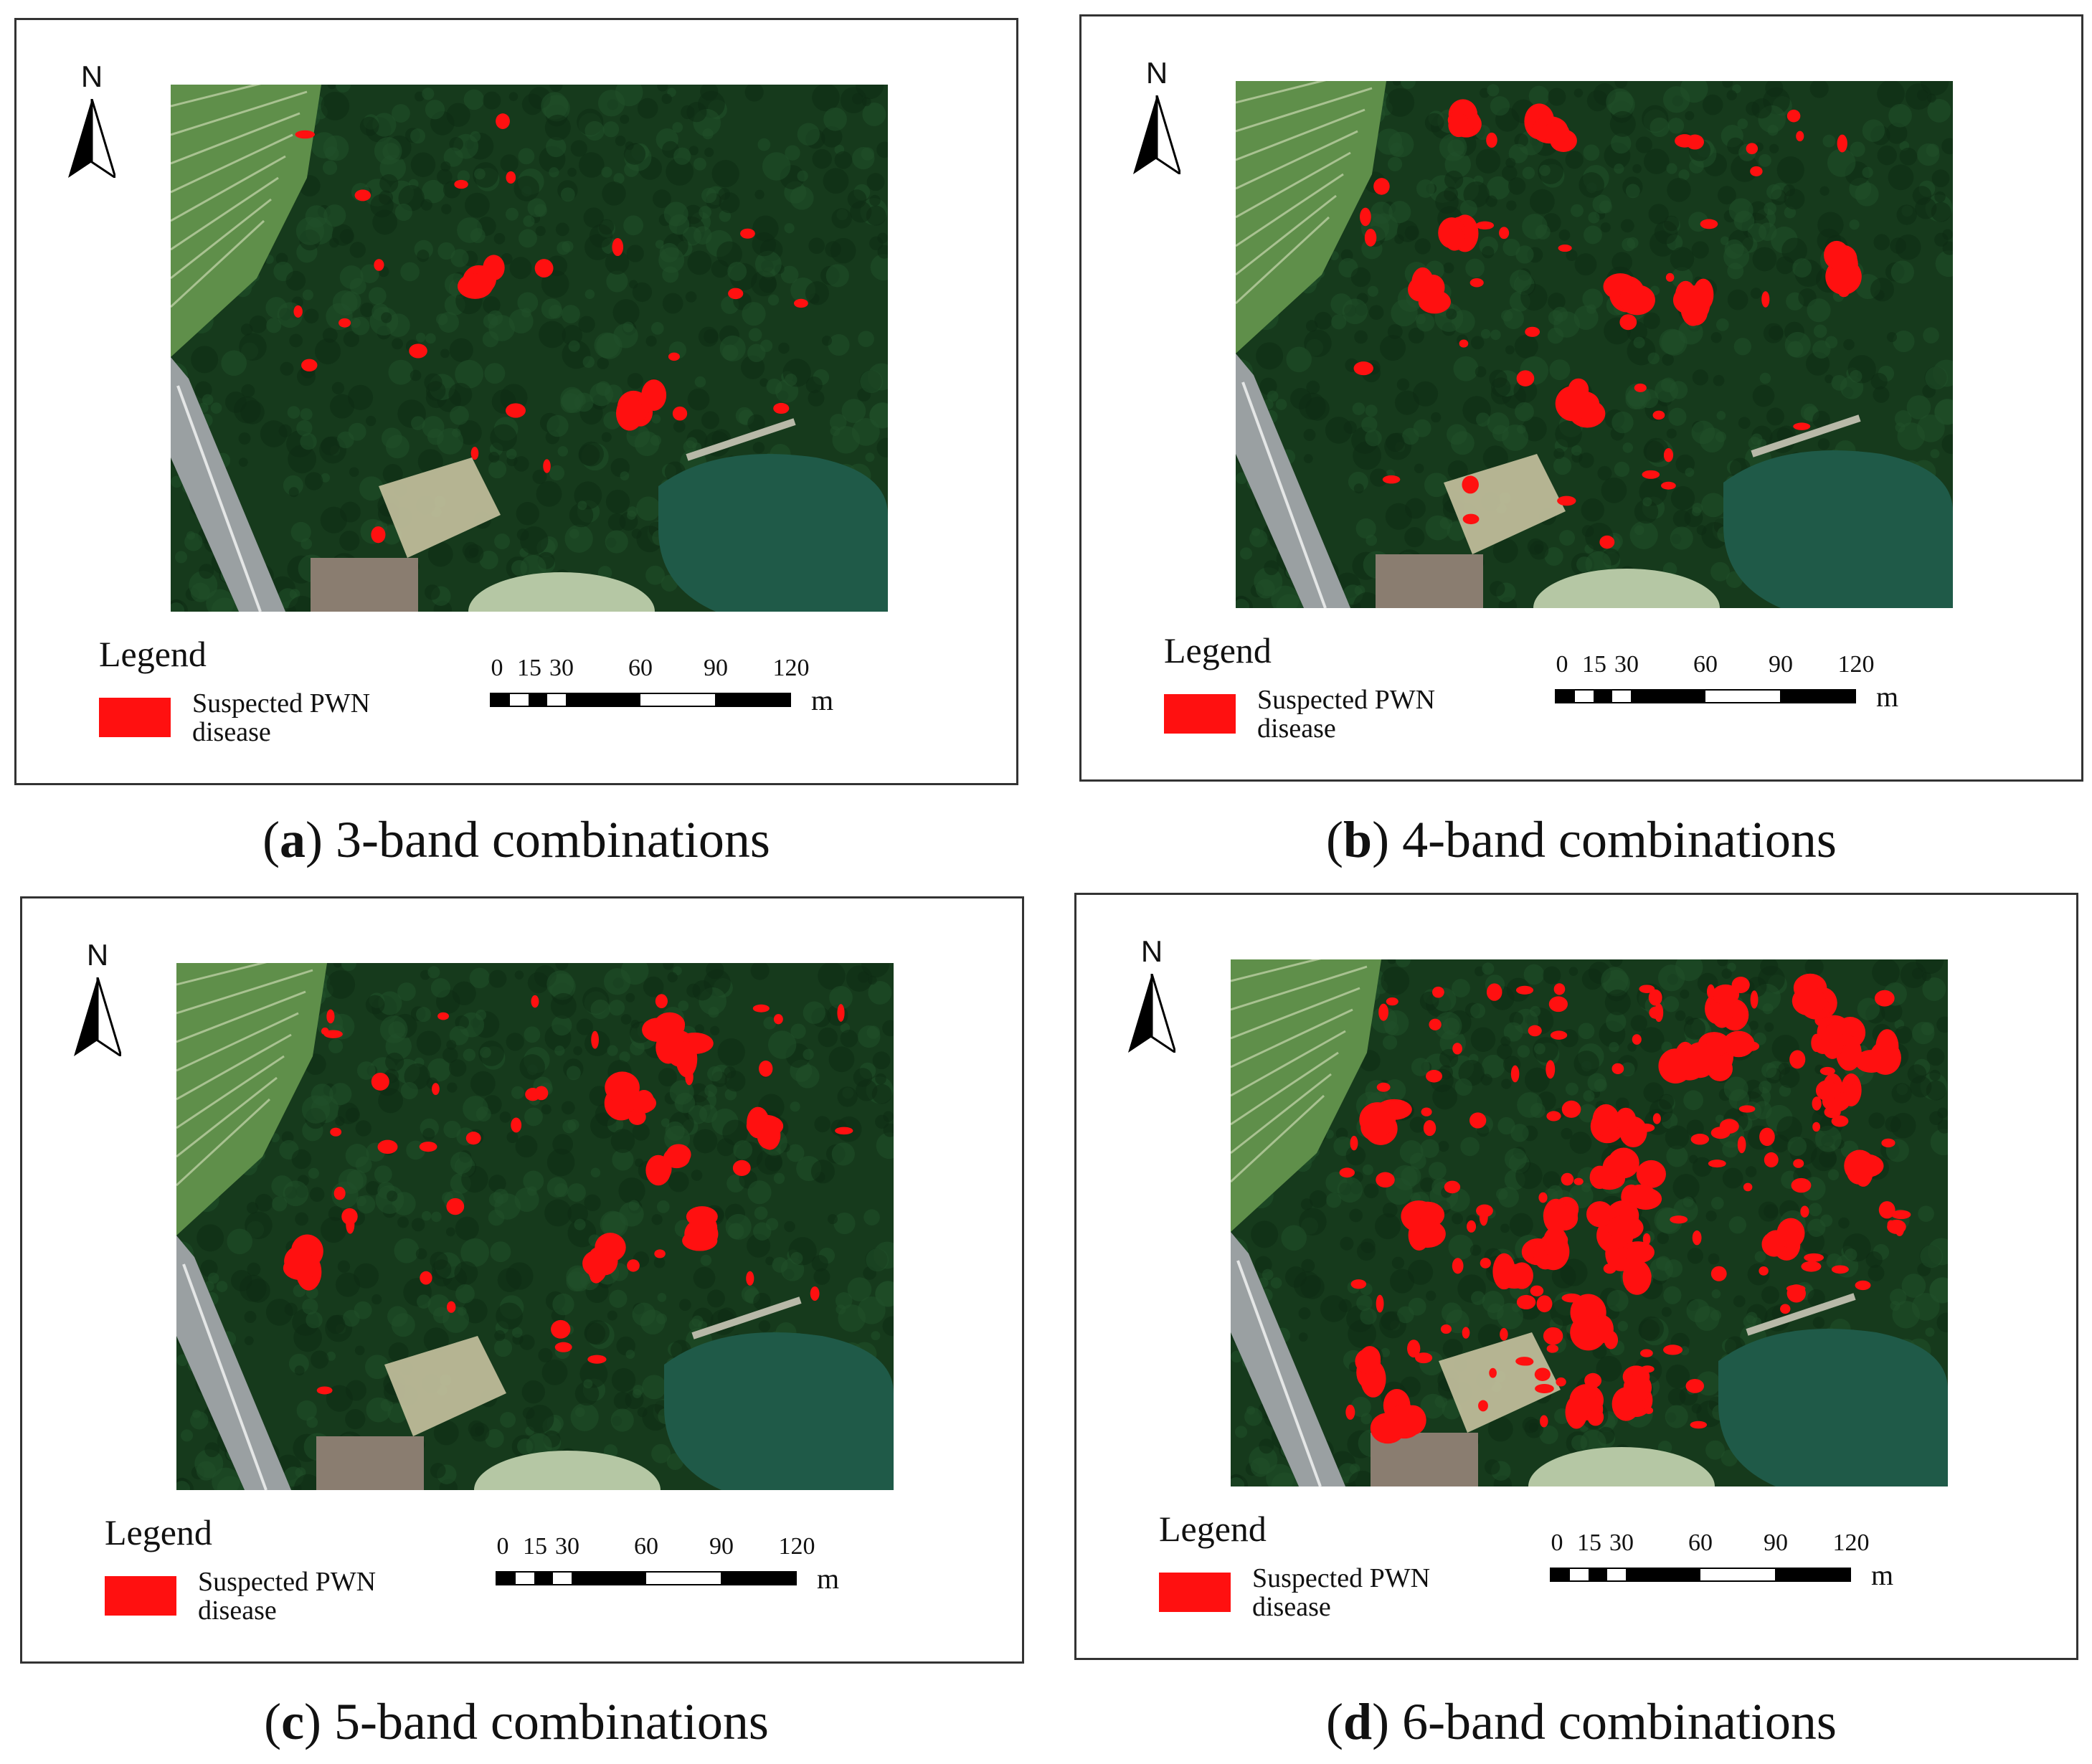 The image size is (2092, 1764). I want to click on scale-tick: 30, so click(561, 668).